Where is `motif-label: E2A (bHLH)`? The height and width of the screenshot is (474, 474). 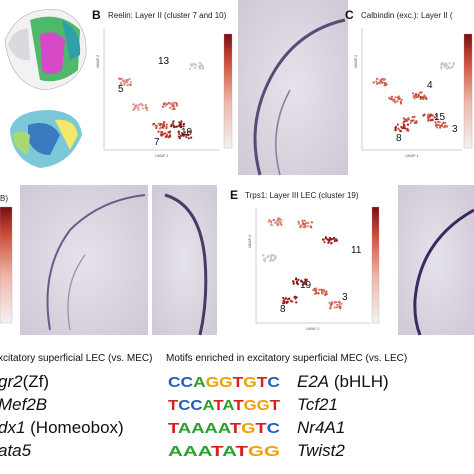 motif-label: E2A (bHLH) is located at coordinates (343, 381).